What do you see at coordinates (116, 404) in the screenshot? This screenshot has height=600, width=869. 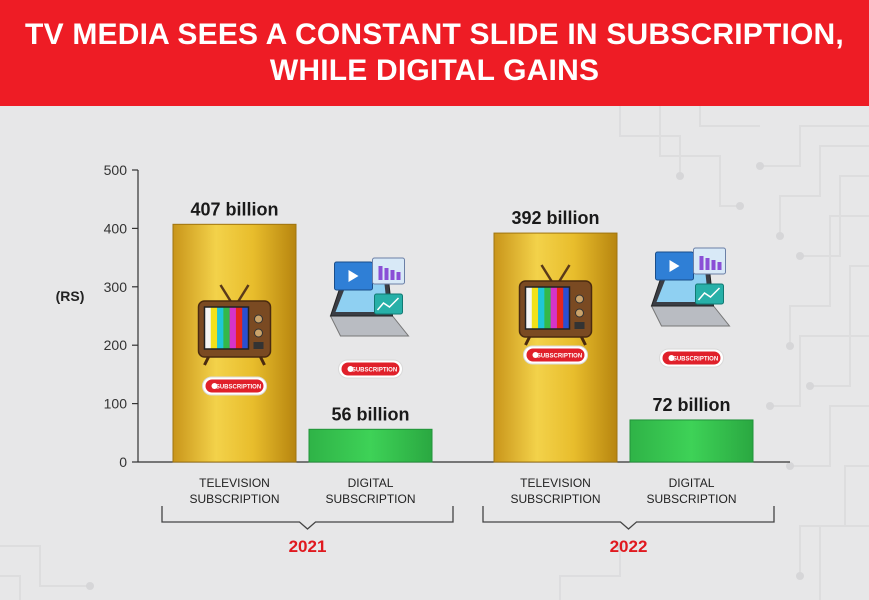 I see `y-tick-label: 100` at bounding box center [116, 404].